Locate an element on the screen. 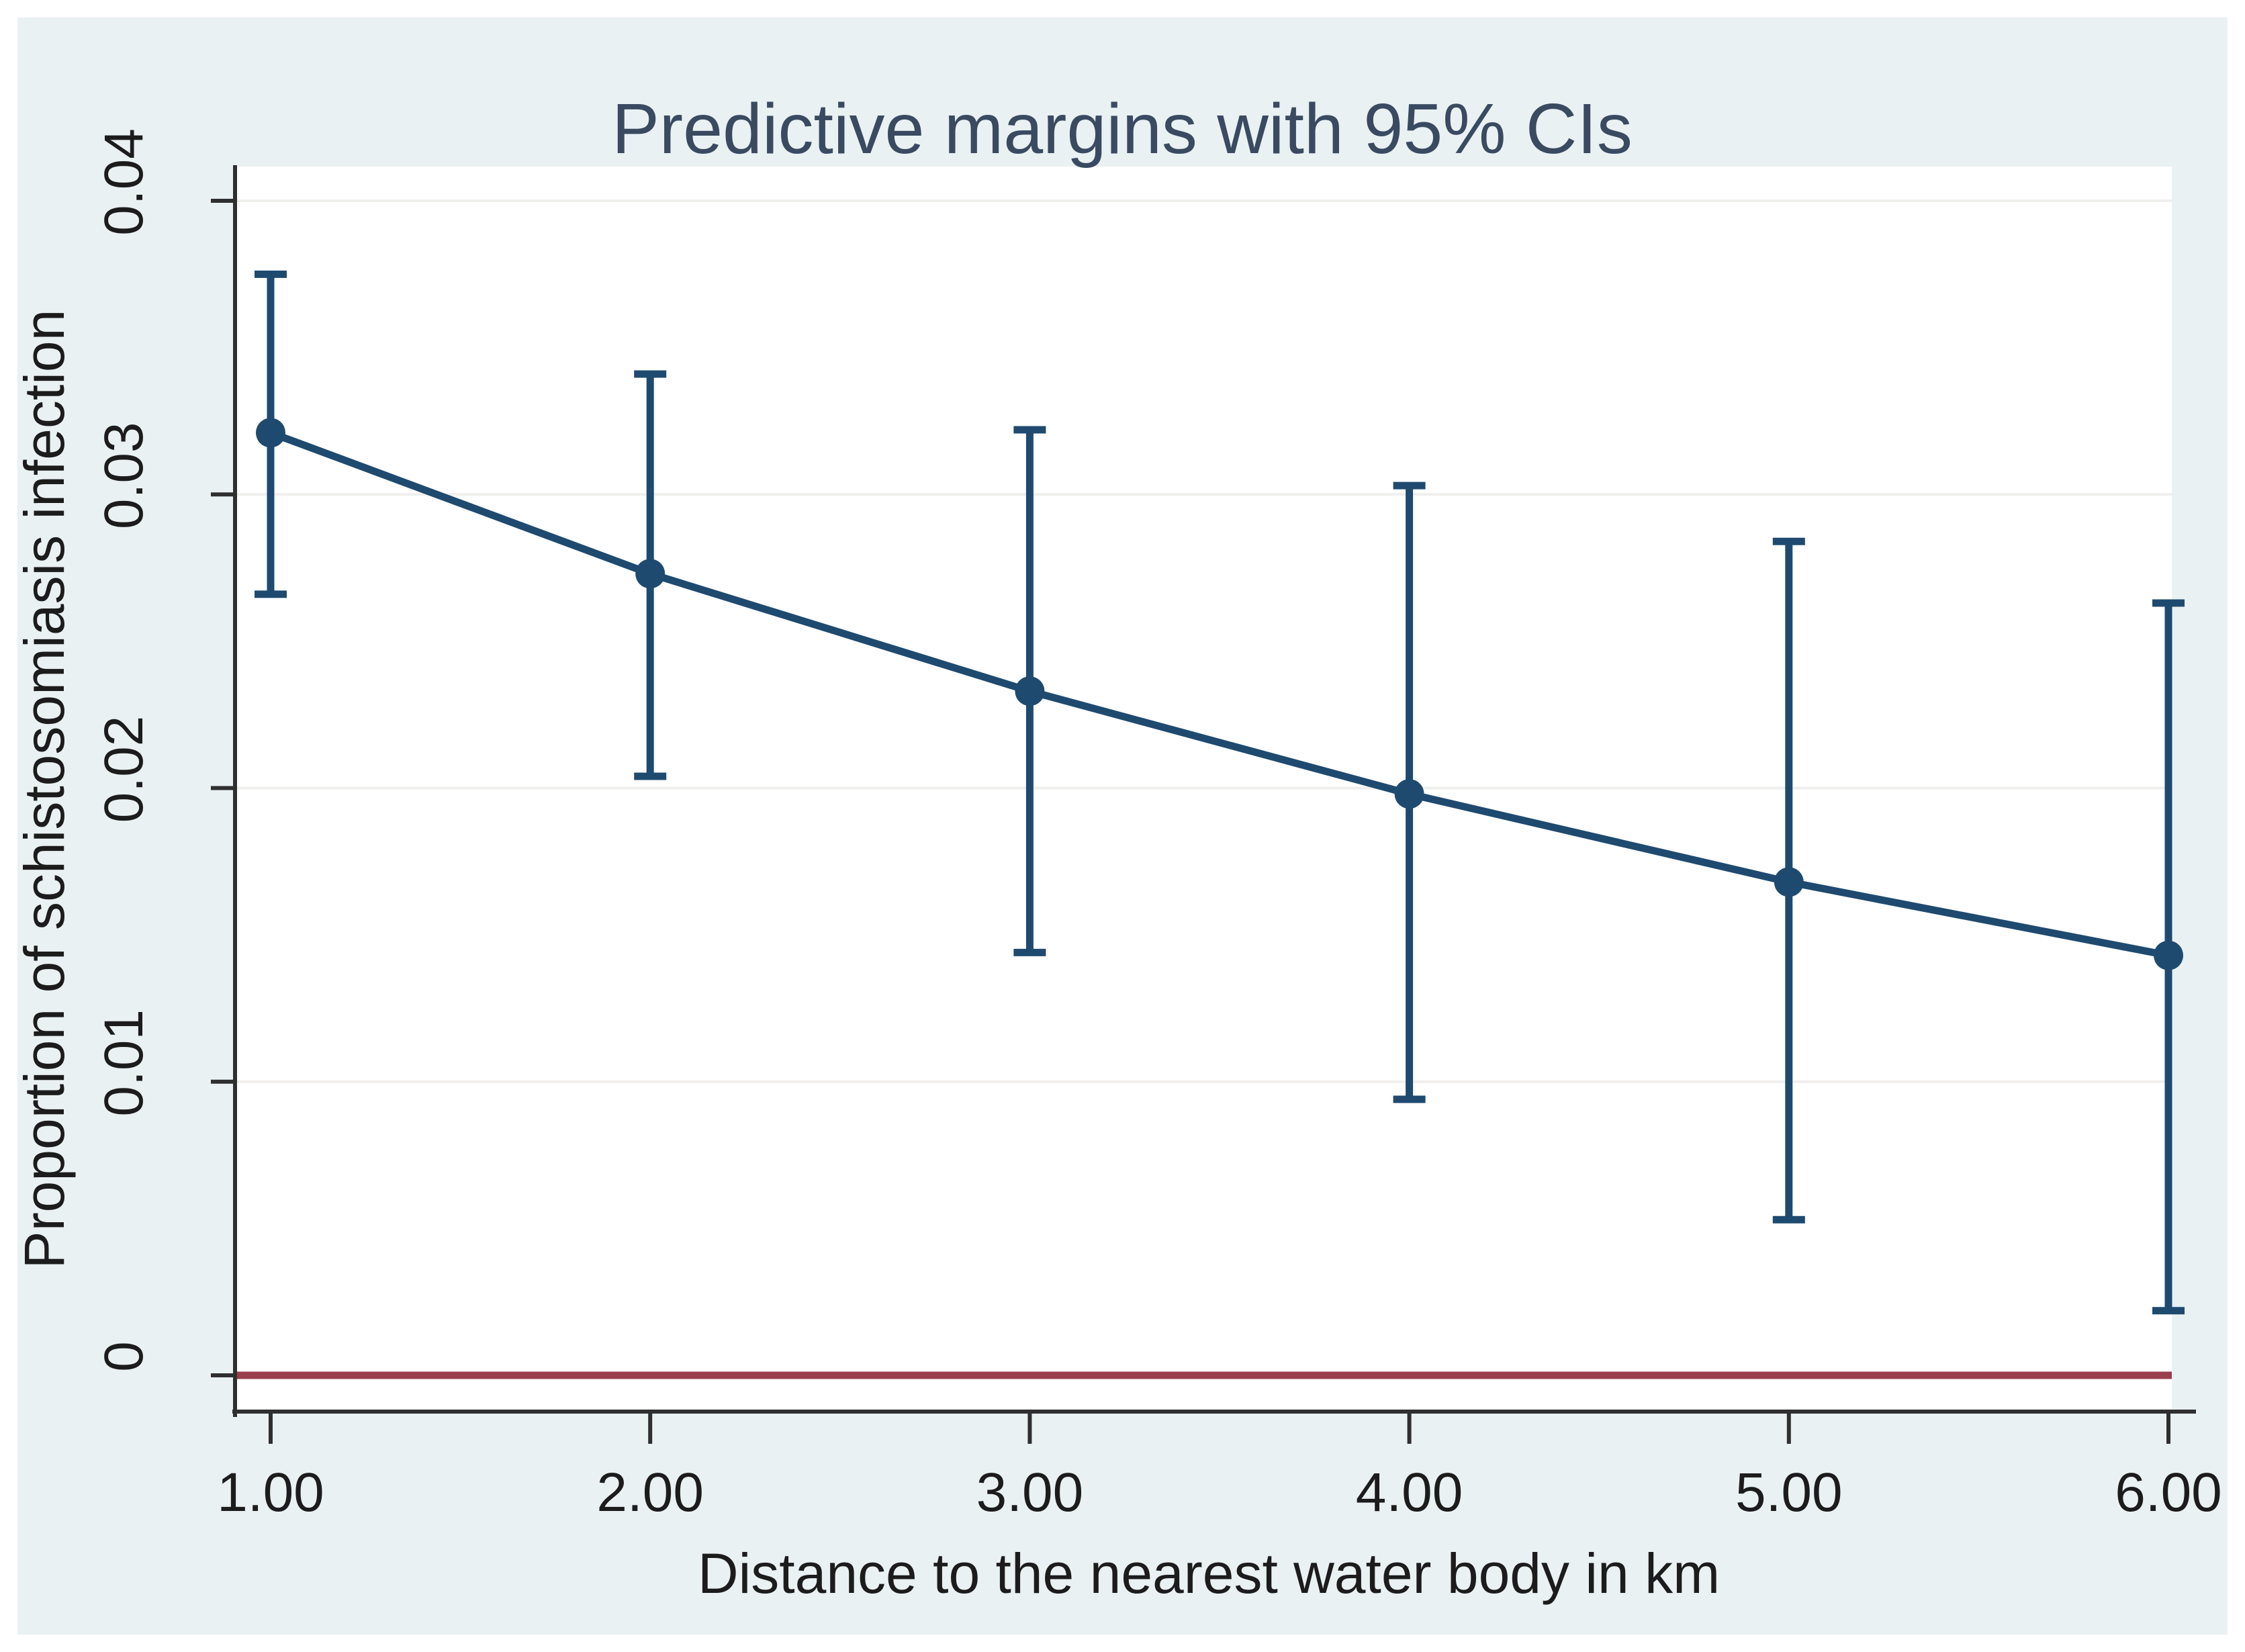 This screenshot has width=2245, height=1652. y-axis-title: Proportion of schistosomiasis infection is located at coordinates (44, 789).